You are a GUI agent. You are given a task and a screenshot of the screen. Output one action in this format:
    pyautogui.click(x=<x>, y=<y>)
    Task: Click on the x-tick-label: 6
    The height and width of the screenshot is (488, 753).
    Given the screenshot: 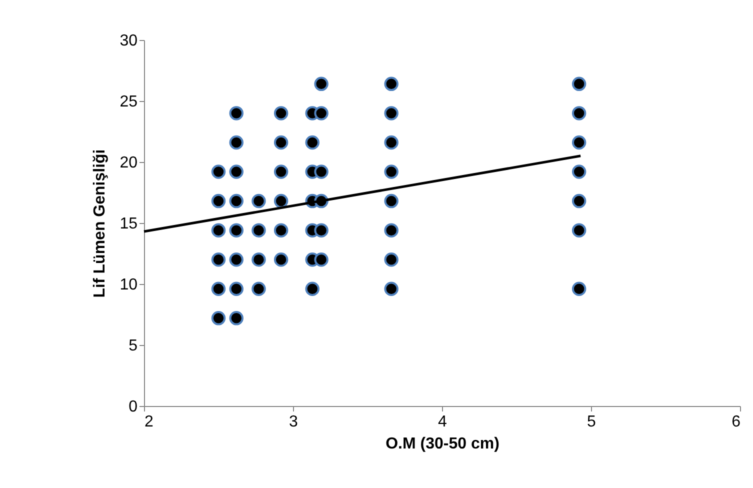 What is the action you would take?
    pyautogui.click(x=736, y=422)
    